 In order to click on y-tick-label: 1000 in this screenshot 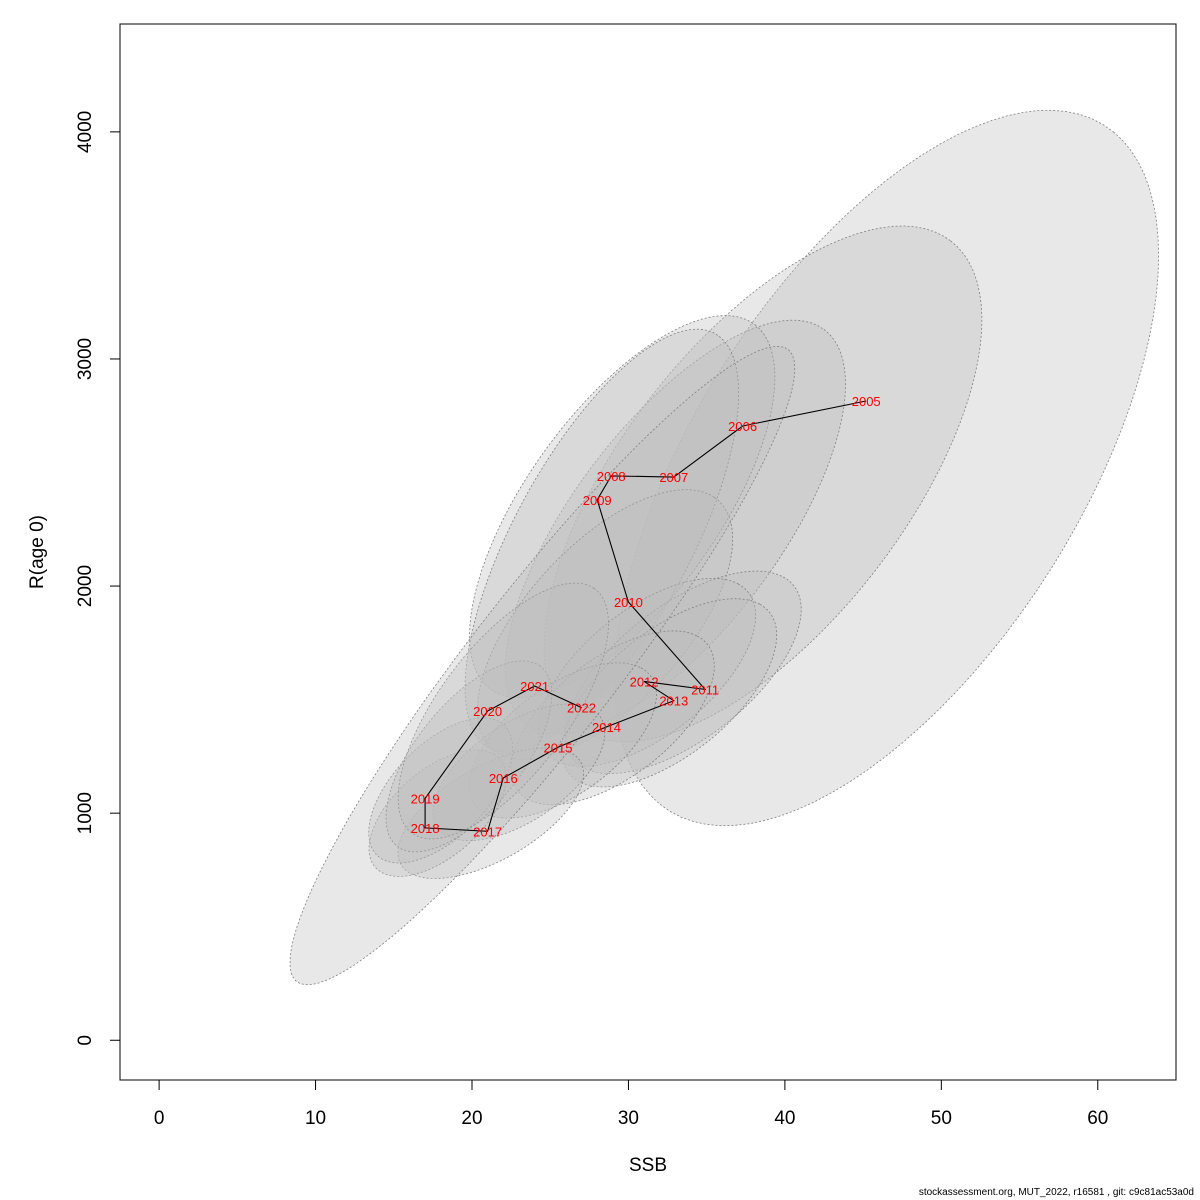, I will do `click(85, 813)`.